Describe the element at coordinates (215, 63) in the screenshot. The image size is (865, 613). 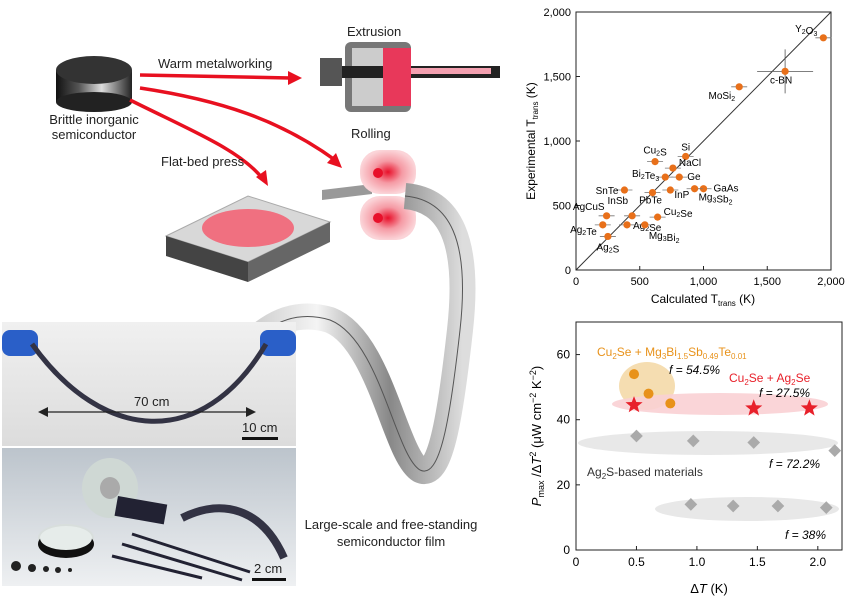
I see `warm-metalworking-label: Warm metalworking` at that location.